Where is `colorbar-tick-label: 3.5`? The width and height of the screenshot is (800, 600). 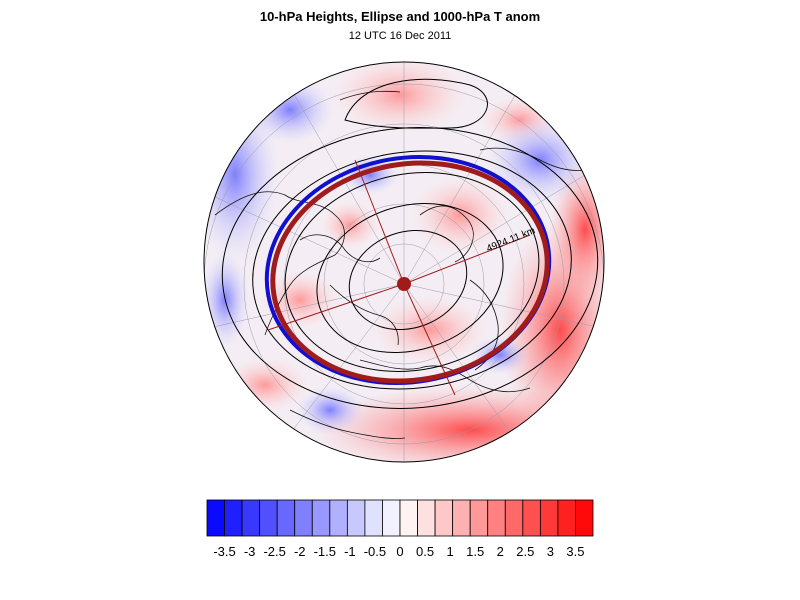 colorbar-tick-label: 3.5 is located at coordinates (575, 551).